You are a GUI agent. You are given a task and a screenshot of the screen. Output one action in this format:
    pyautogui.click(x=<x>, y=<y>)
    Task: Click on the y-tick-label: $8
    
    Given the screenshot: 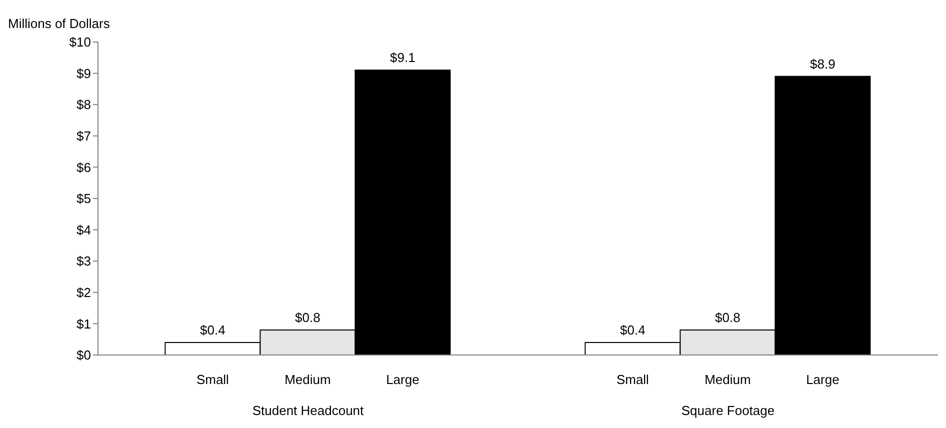 What is the action you would take?
    pyautogui.click(x=83, y=104)
    